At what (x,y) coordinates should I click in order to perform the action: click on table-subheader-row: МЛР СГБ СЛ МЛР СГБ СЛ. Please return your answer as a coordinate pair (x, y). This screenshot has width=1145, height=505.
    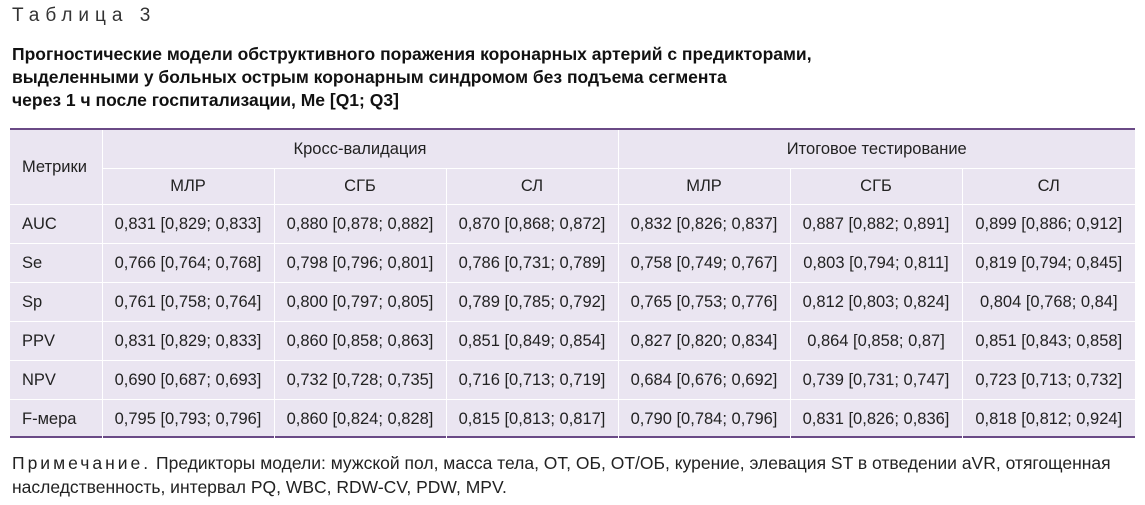
    Looking at the image, I should click on (573, 186).